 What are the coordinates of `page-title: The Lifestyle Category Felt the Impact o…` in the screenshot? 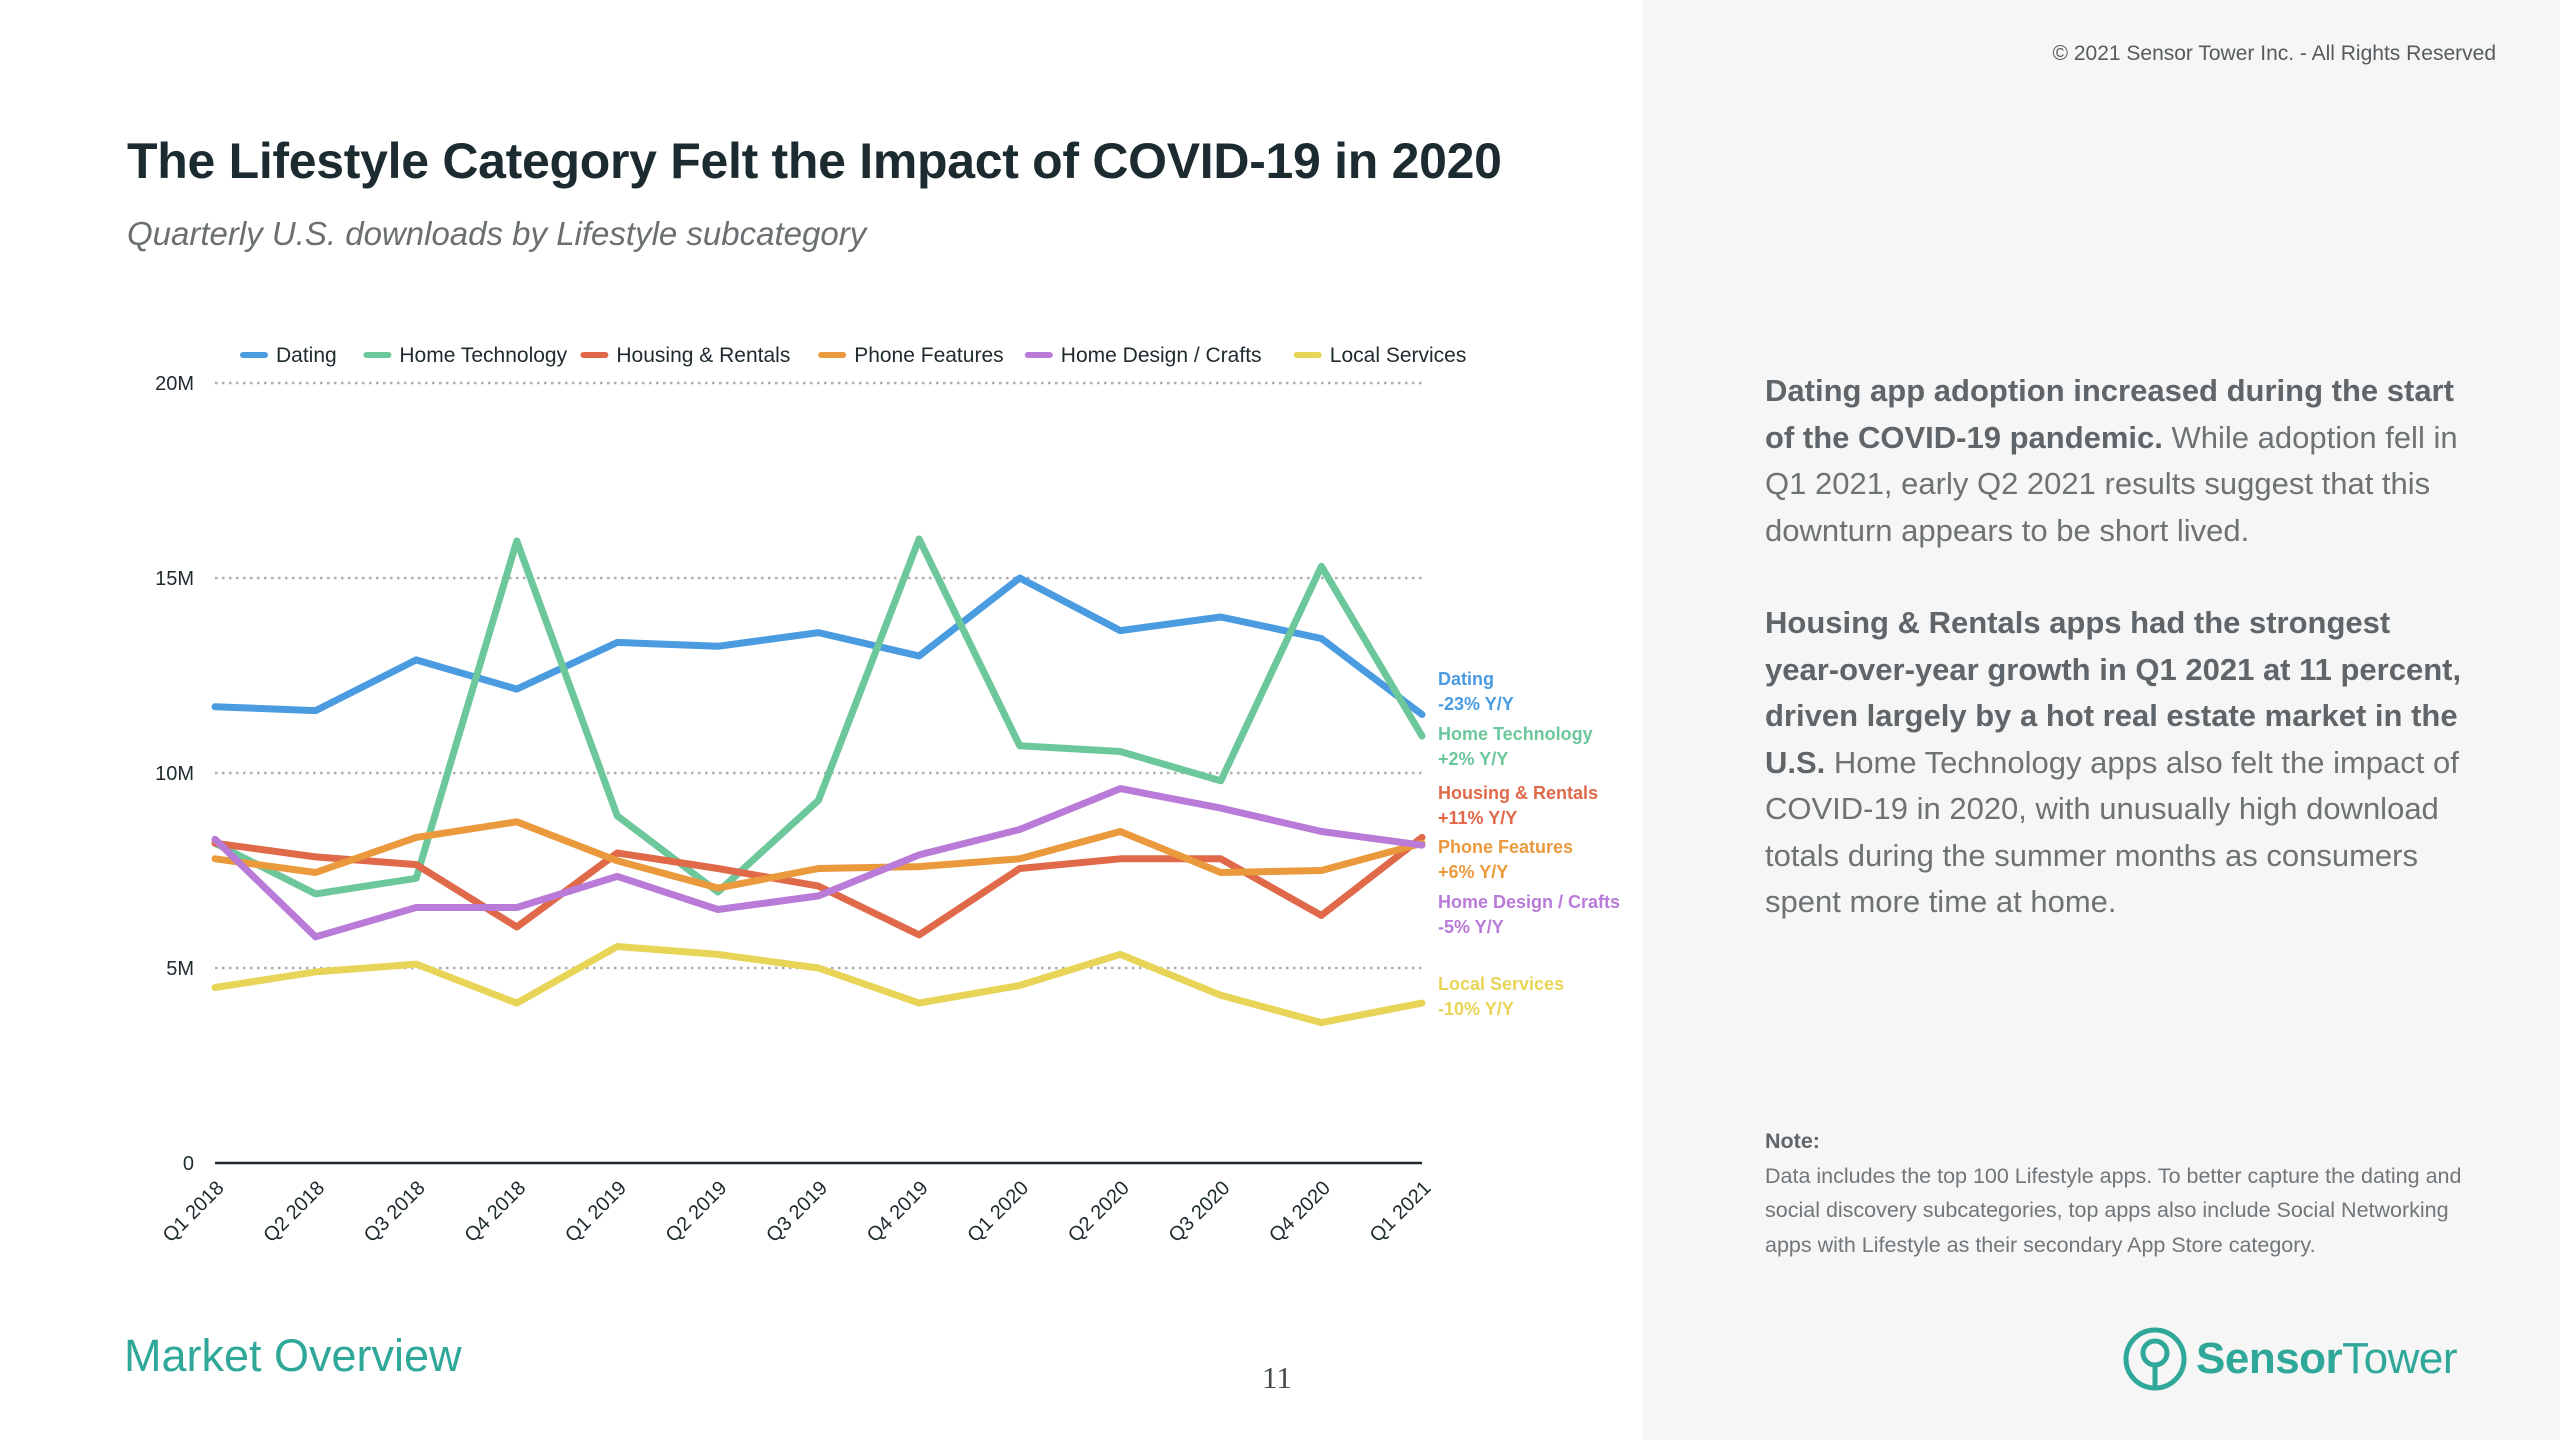 It's located at (814, 161).